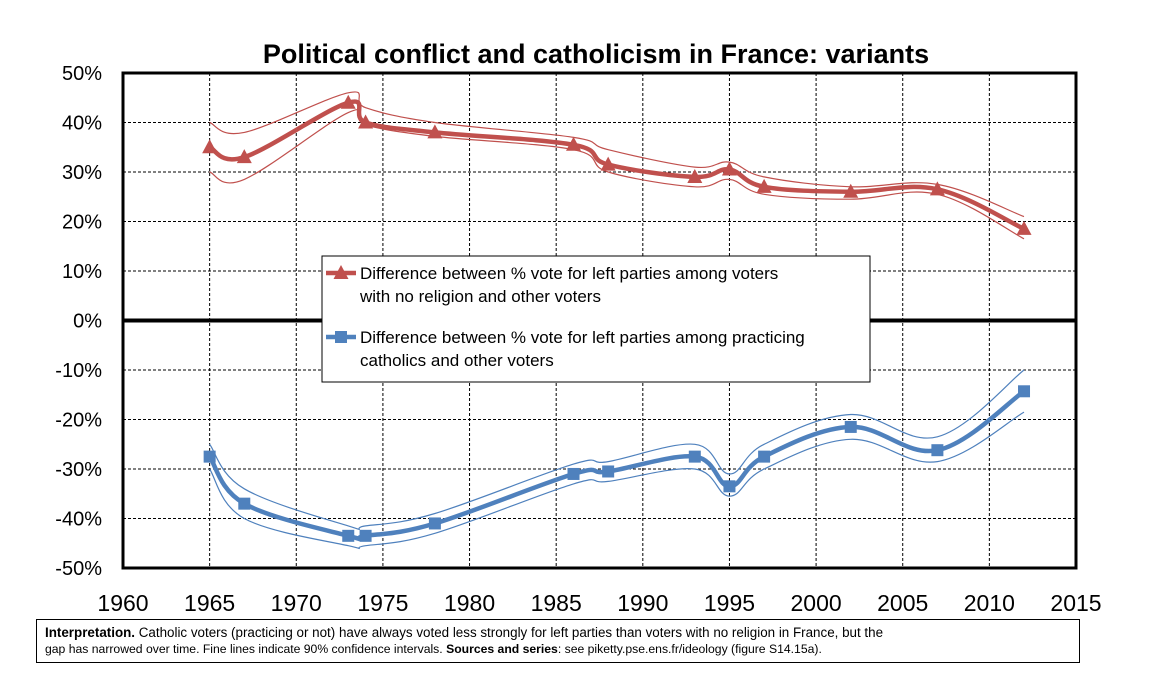 This screenshot has height=690, width=1160. I want to click on caption-sources-label: Sources and series, so click(502, 649).